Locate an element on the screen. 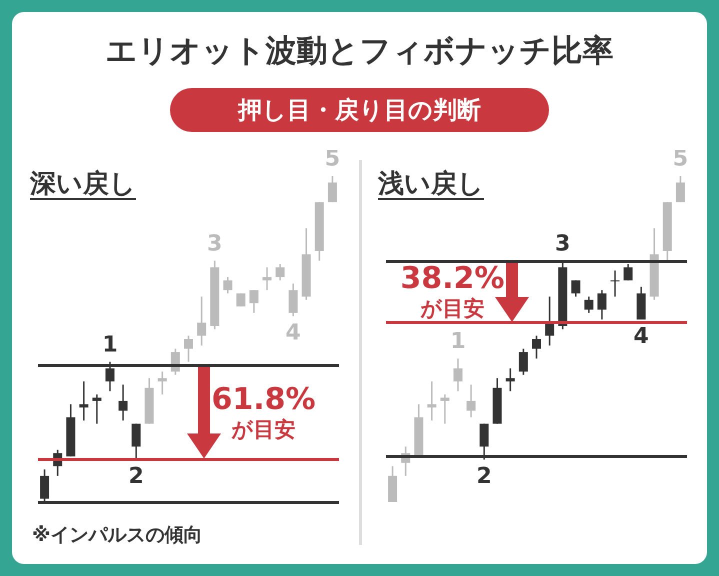 The width and height of the screenshot is (719, 576). text: ※インパルスの傾向 is located at coordinates (117, 535).